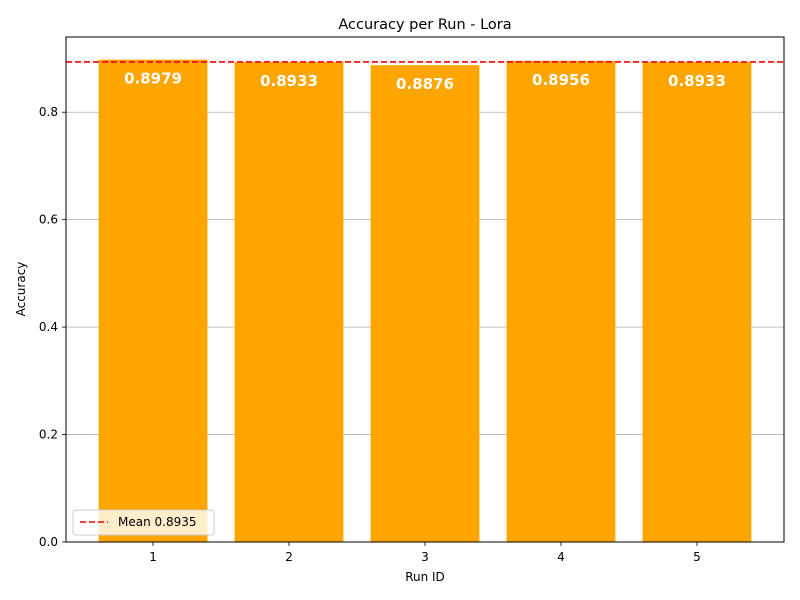  I want to click on x-tick-label: 3, so click(425, 557).